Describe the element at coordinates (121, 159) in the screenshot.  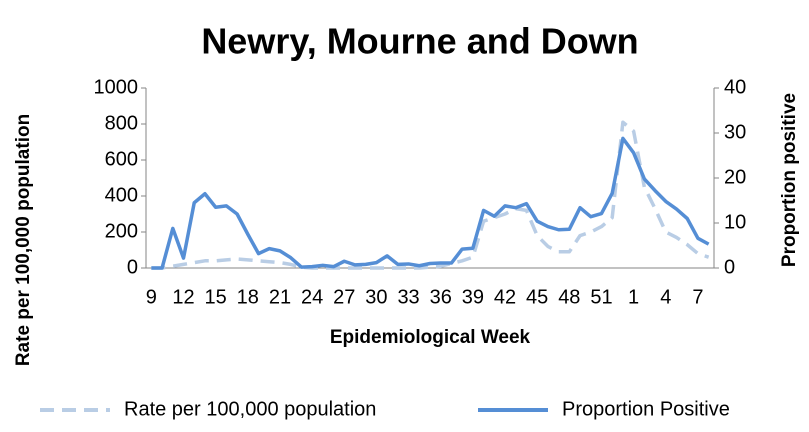
I see `y-tick-label: 600` at that location.